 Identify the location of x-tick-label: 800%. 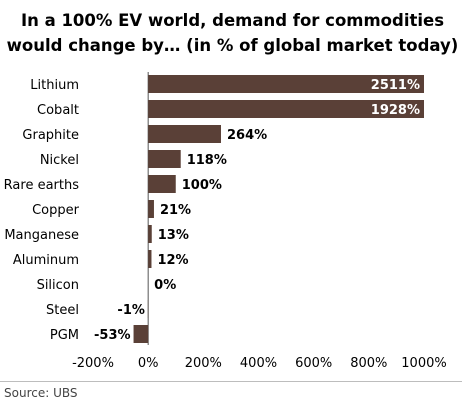
(368, 363).